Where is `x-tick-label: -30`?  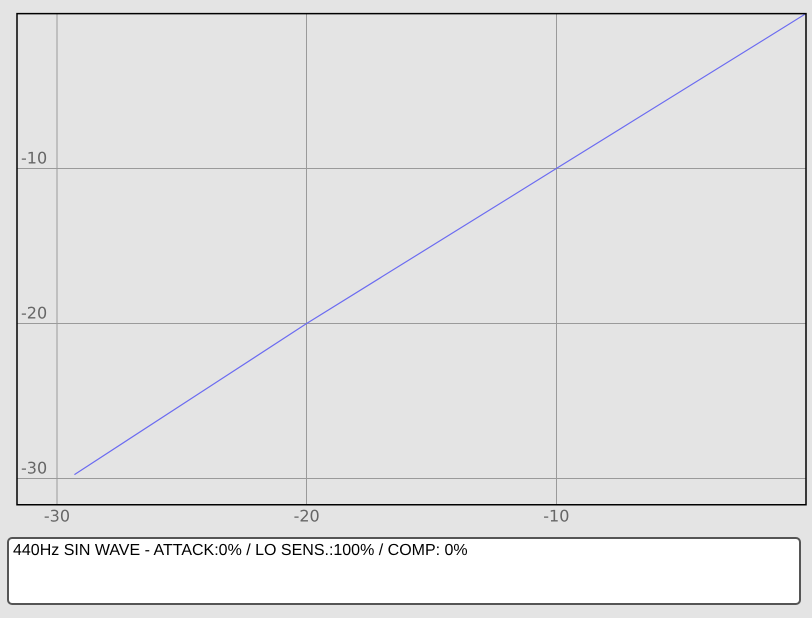 x-tick-label: -30 is located at coordinates (57, 516).